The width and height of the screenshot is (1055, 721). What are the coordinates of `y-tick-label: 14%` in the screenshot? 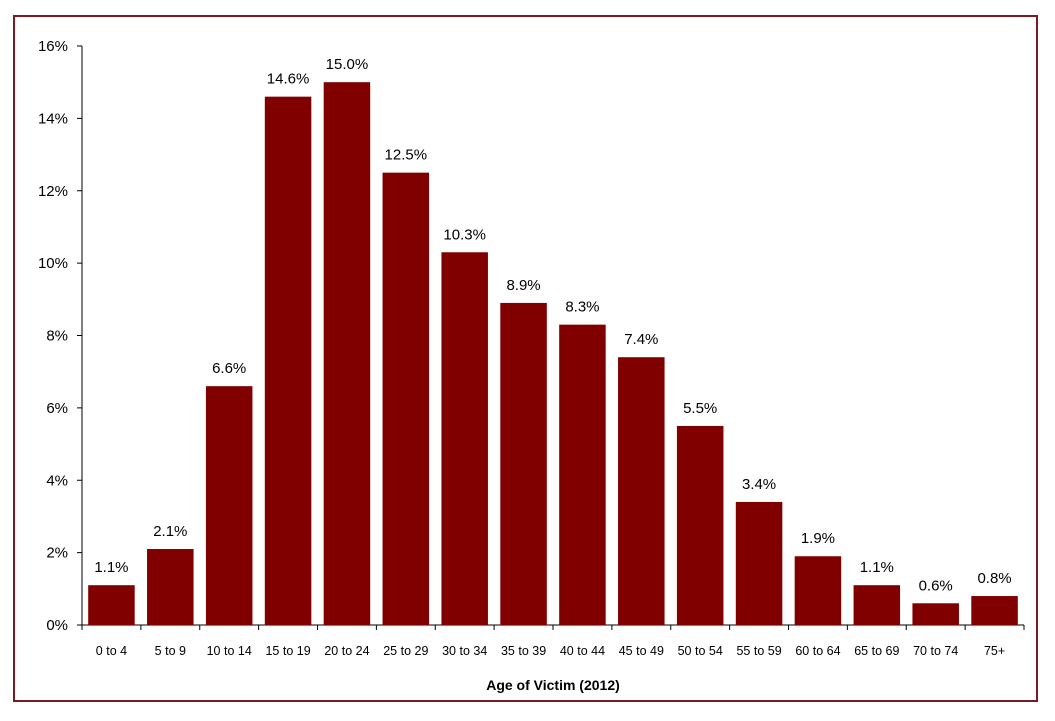 It's located at (53, 118).